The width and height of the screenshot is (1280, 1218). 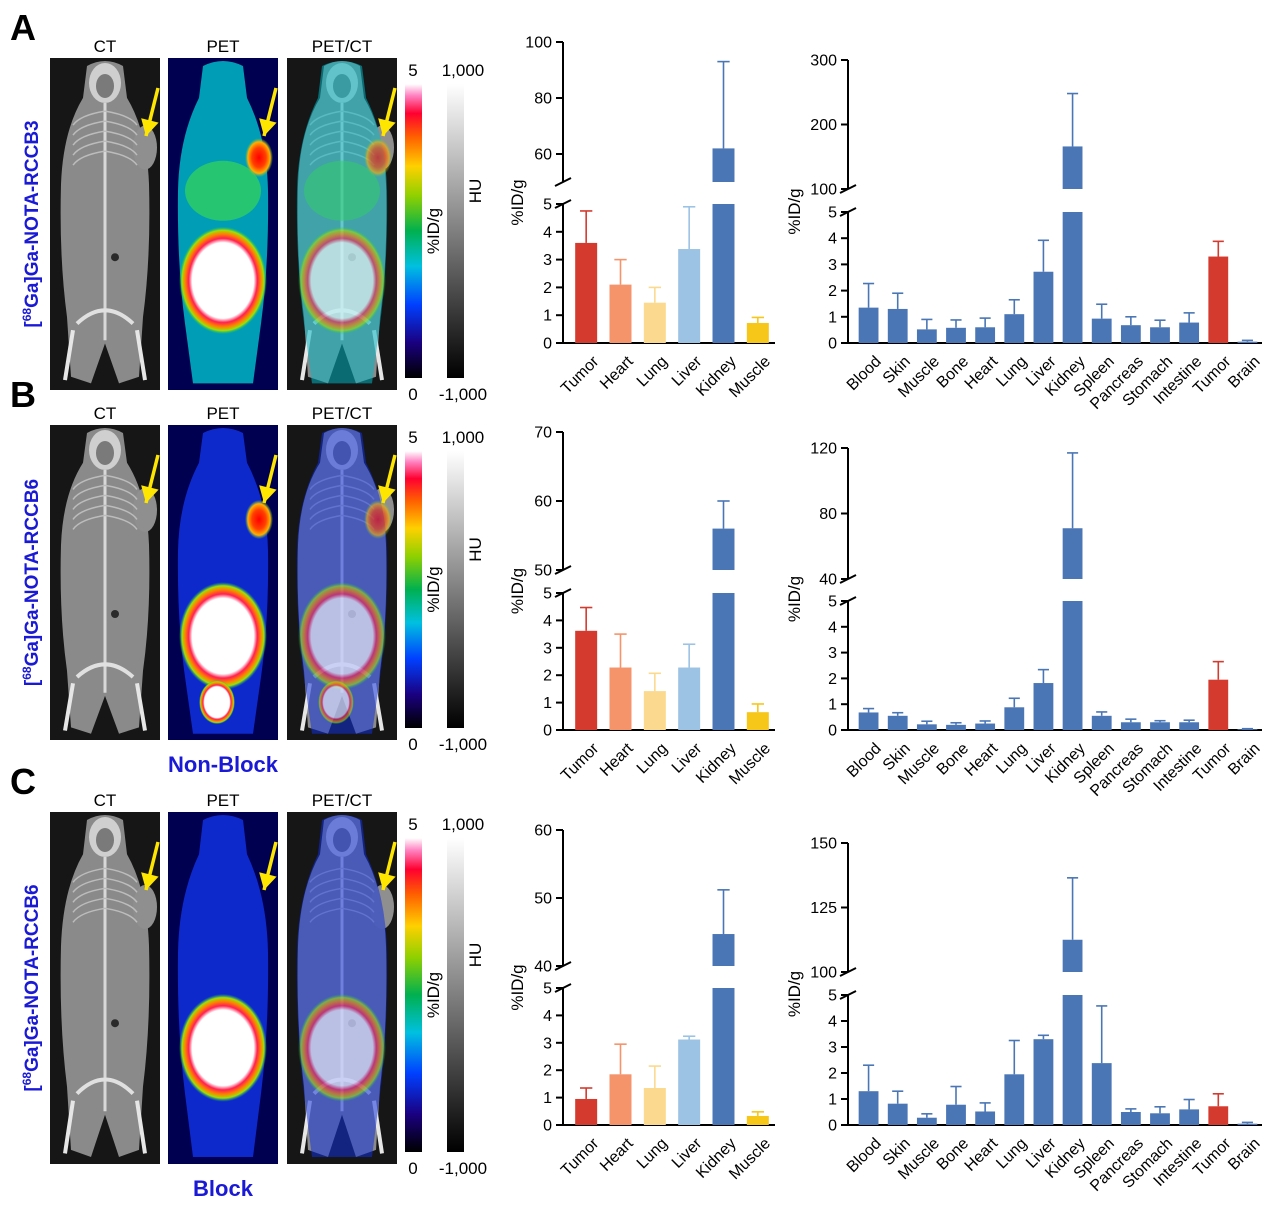 I want to click on bar-liver, so click(x=689, y=698).